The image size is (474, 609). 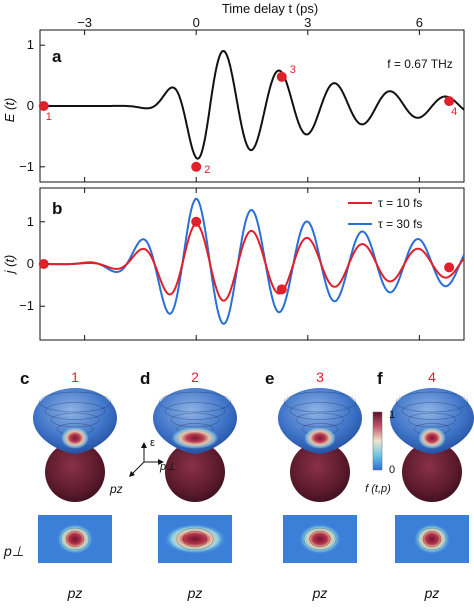 I want to click on marker-label-a-2: 2, so click(x=207, y=170).